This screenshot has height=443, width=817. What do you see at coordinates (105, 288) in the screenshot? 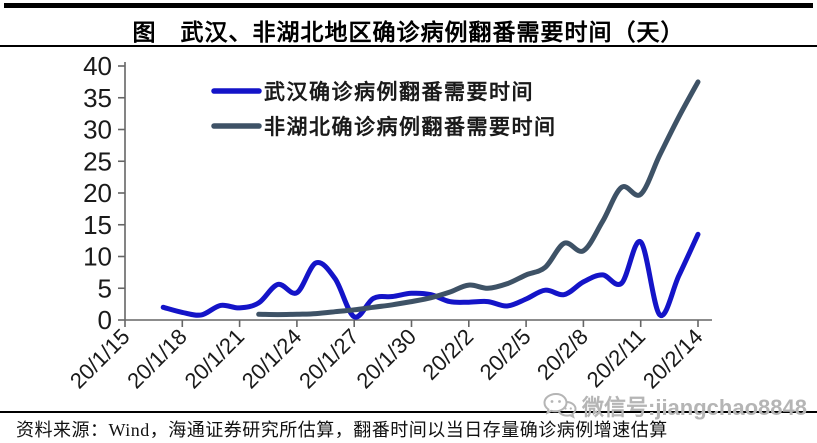
I see `y-tick-label: 5` at bounding box center [105, 288].